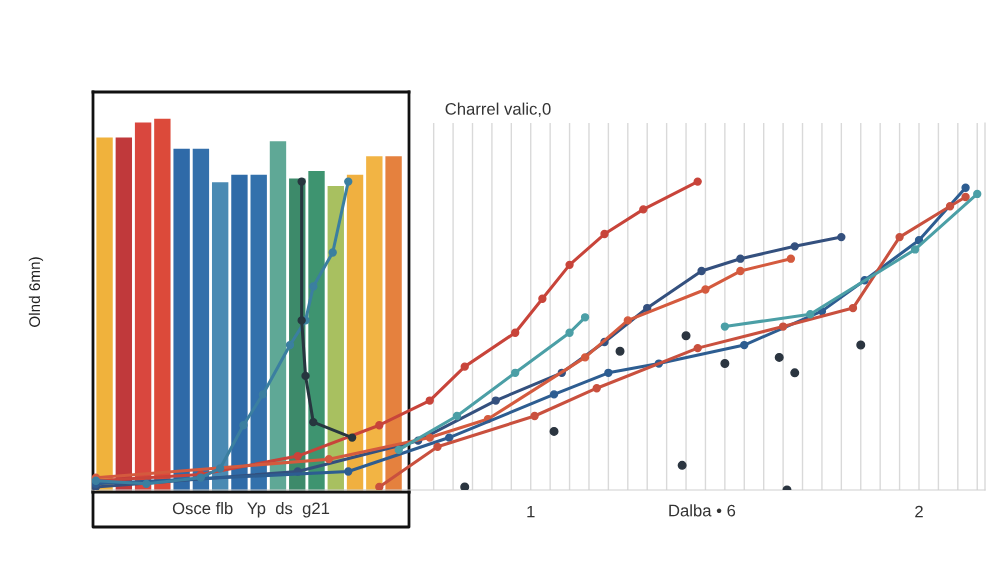  I want to click on x-tick-label: 2, so click(919, 511).